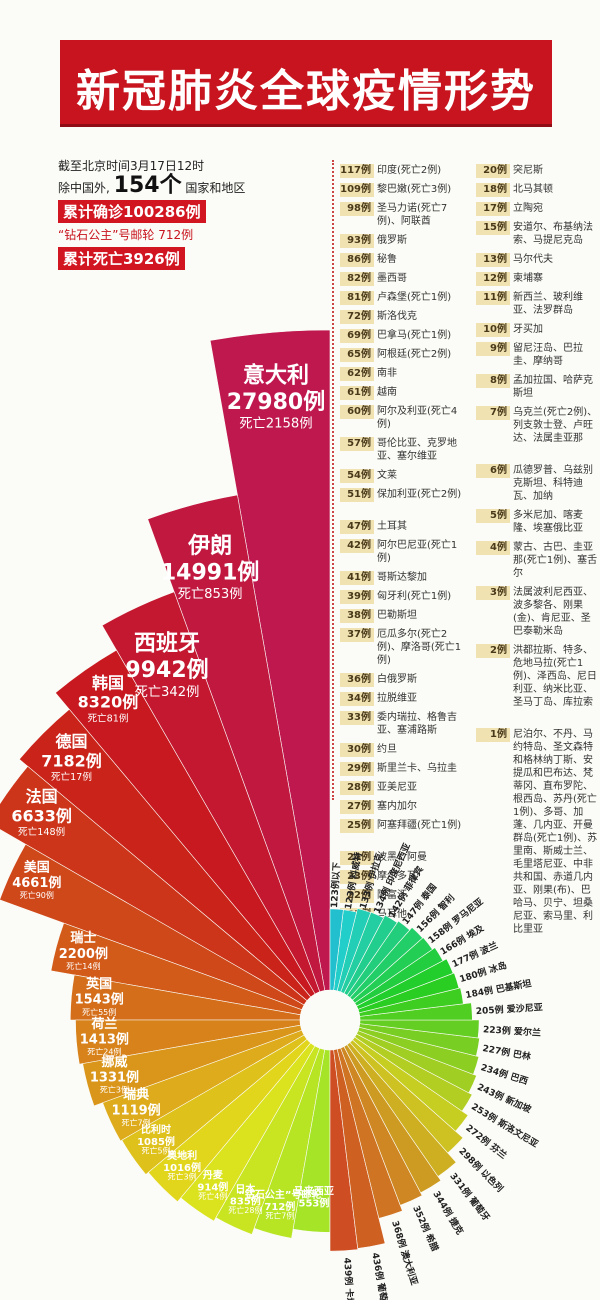 The height and width of the screenshot is (1300, 600). I want to click on case-count: 1085例, so click(156, 1141).